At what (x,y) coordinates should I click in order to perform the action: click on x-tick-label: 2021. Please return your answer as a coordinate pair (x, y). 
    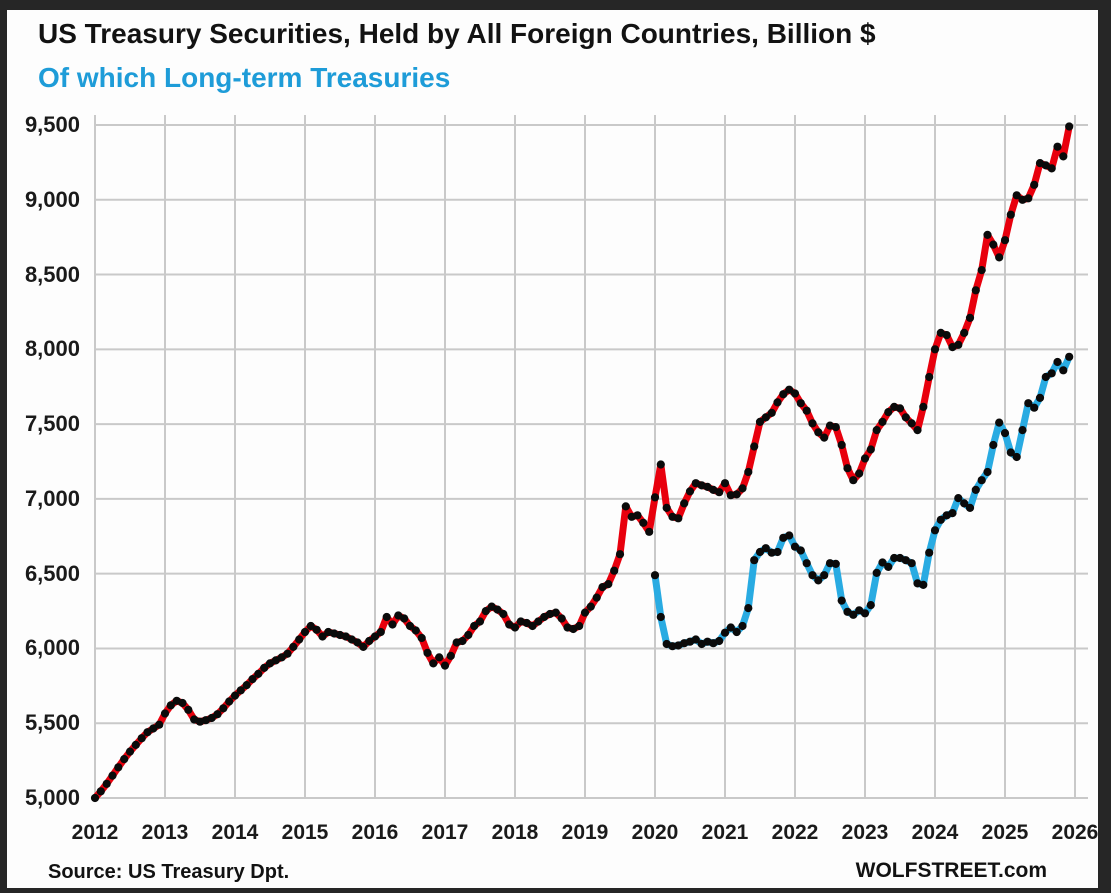
    Looking at the image, I should click on (725, 832).